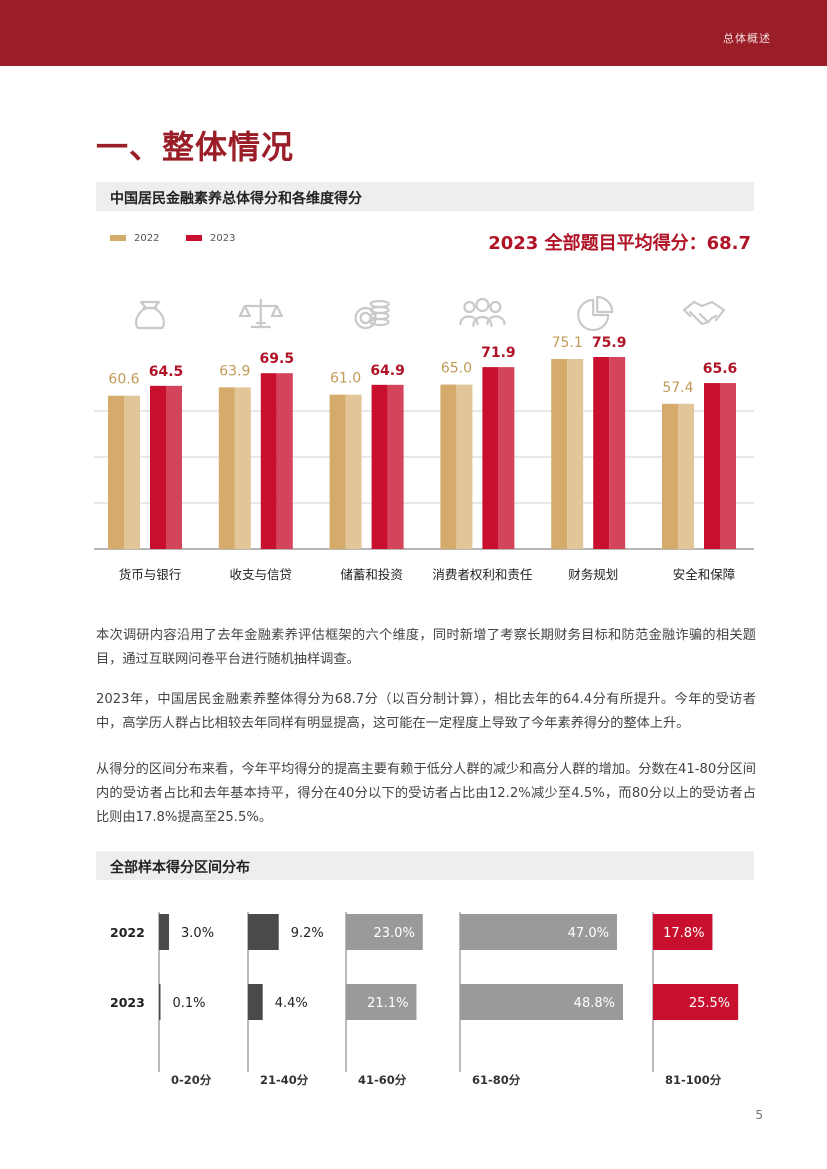  Describe the element at coordinates (277, 359) in the screenshot. I see `data-label-2023: 69.5` at that location.